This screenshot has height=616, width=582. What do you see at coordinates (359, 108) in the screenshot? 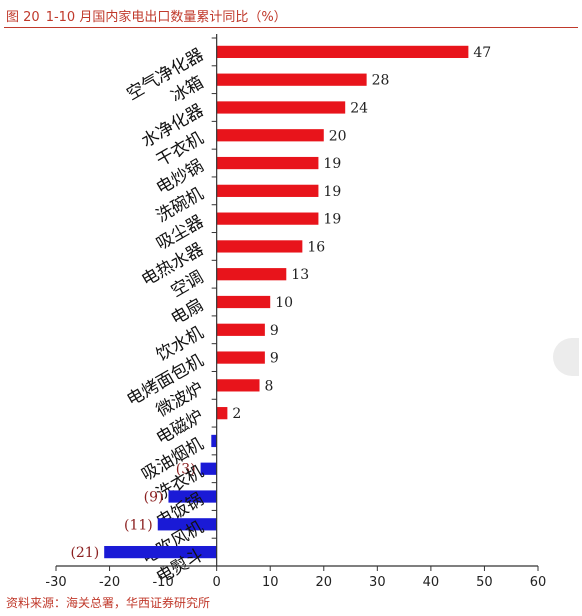
I see `data-label-3: 24` at bounding box center [359, 108].